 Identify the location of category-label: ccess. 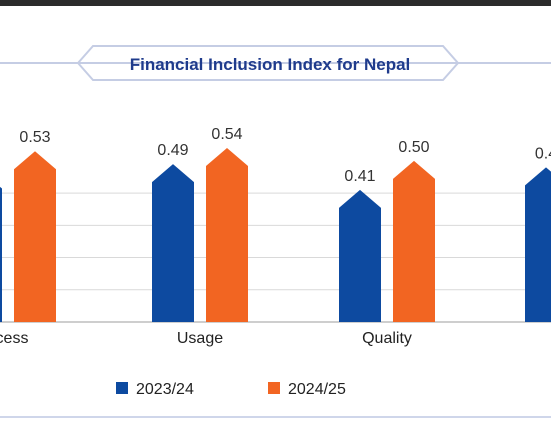
(14, 338).